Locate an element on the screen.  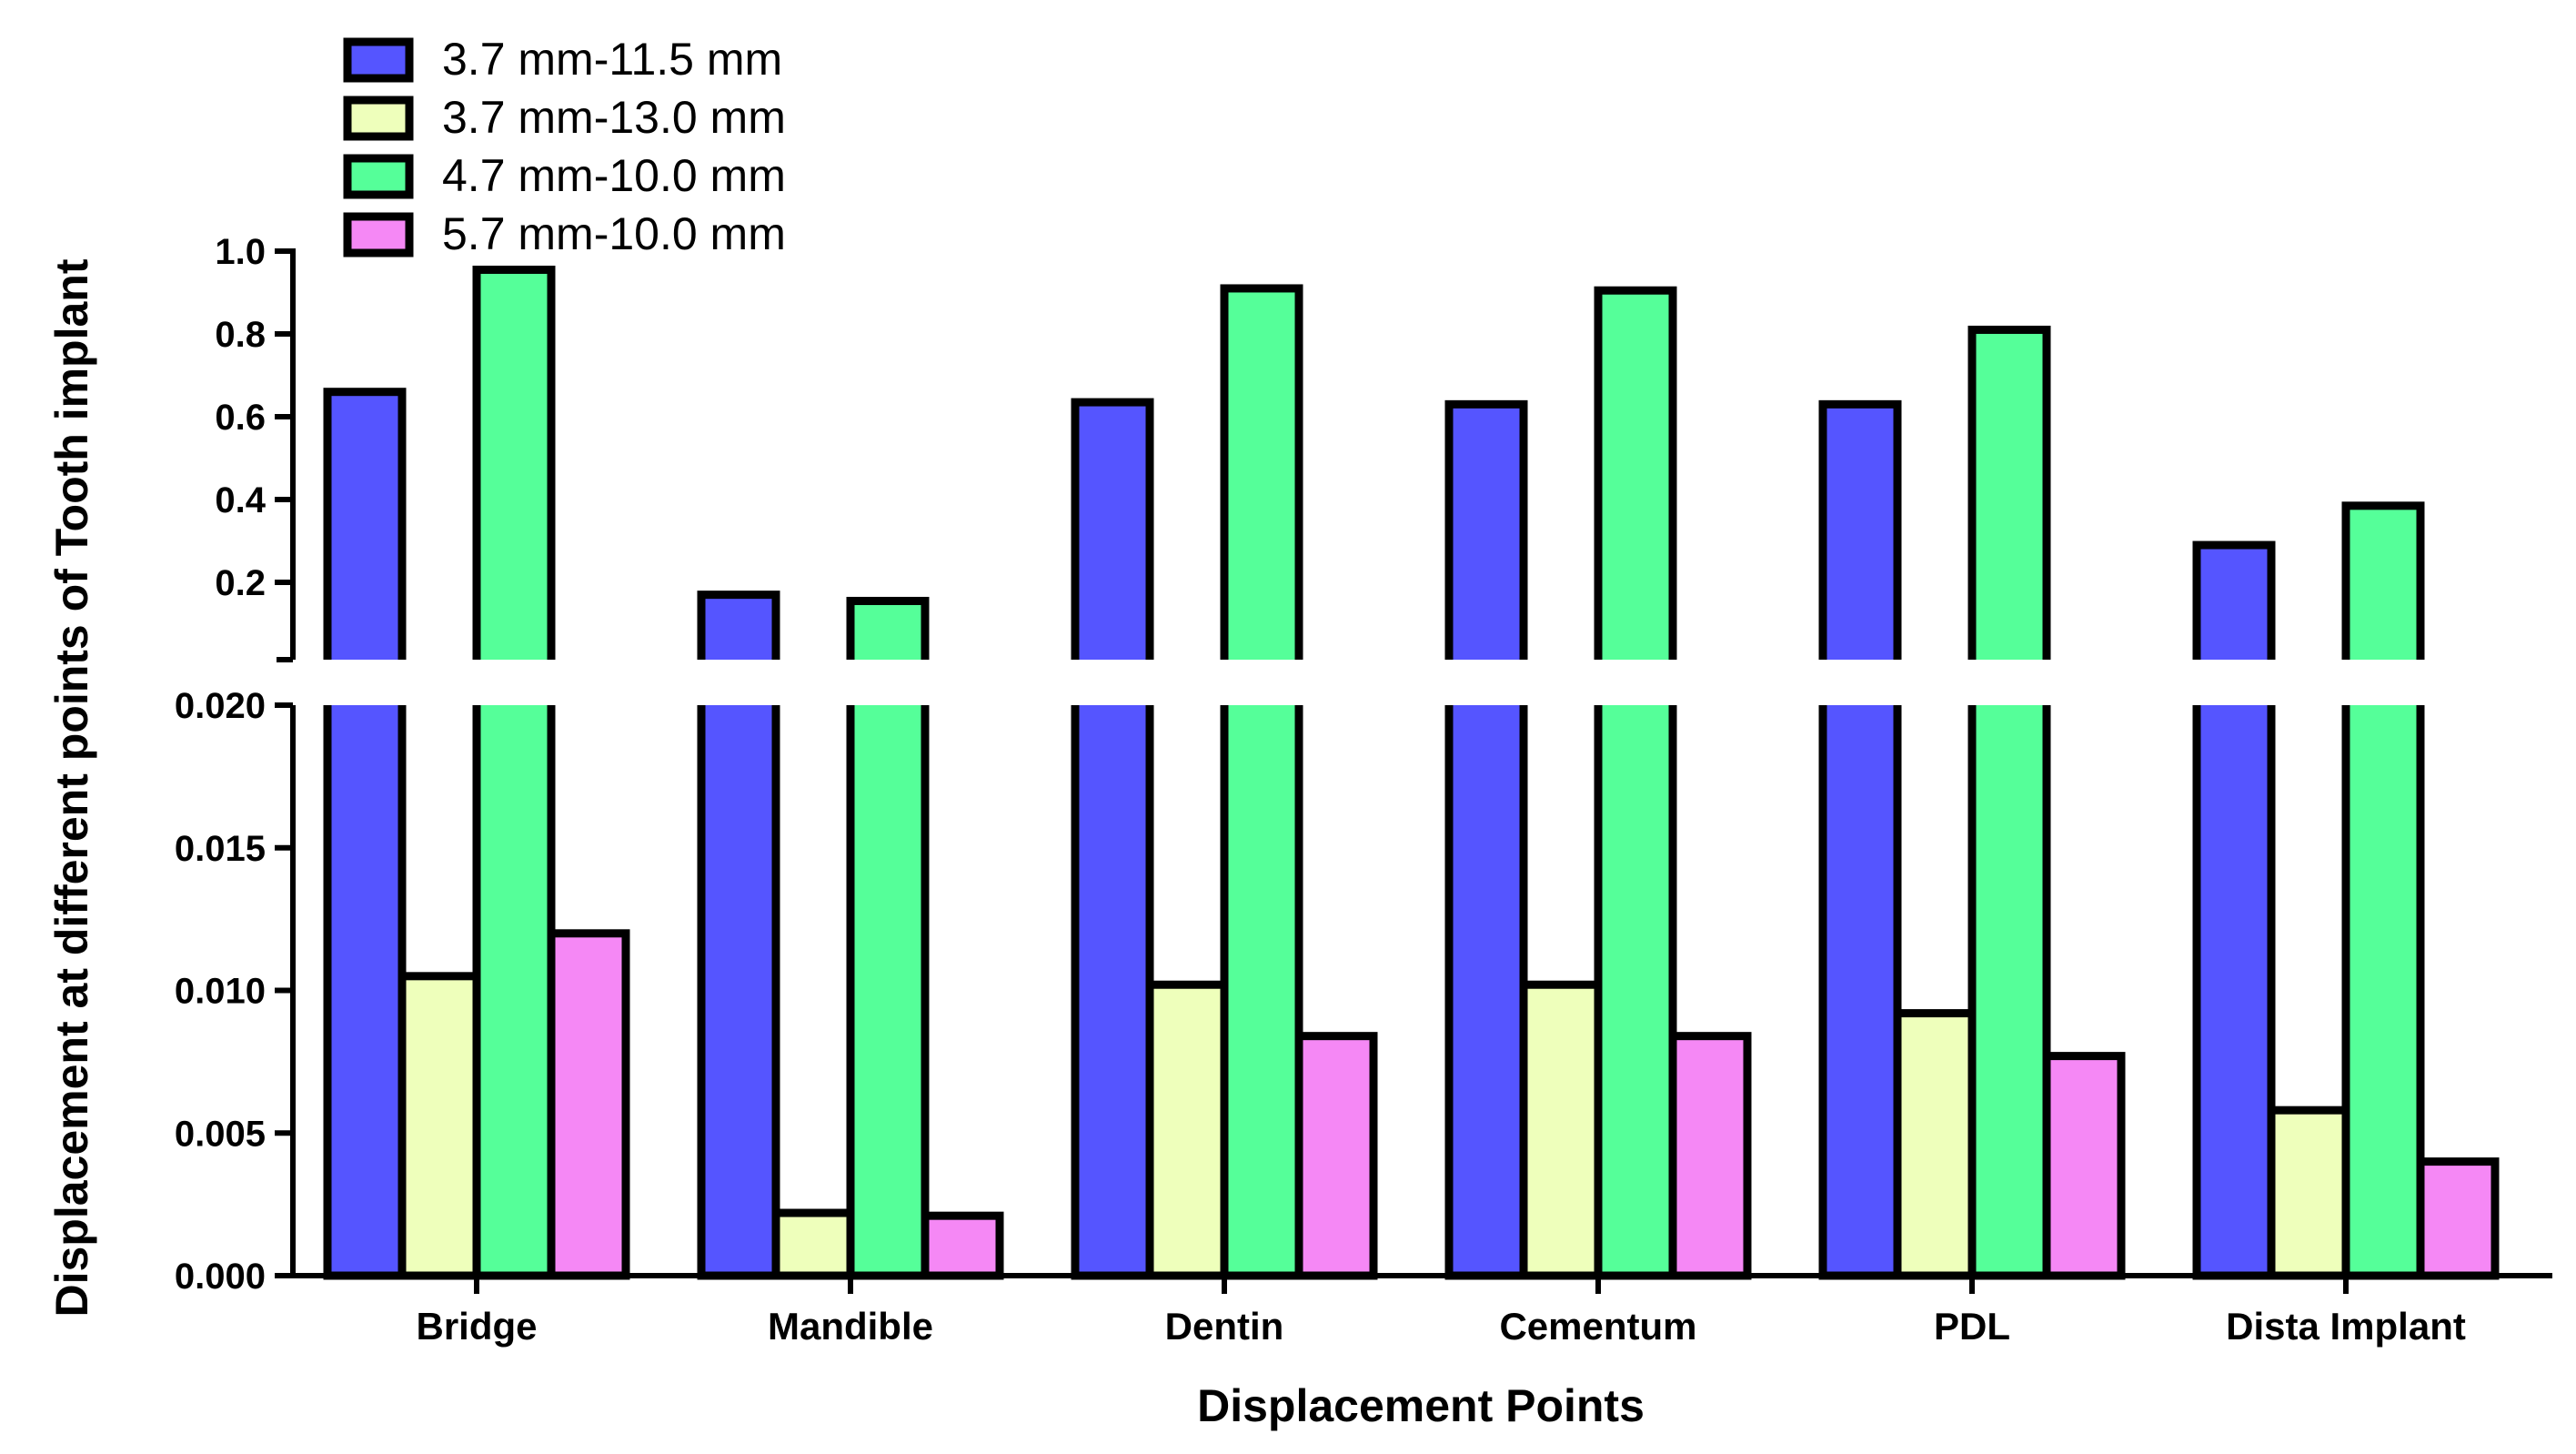
y-tick-label: 0.005 is located at coordinates (220, 1134).